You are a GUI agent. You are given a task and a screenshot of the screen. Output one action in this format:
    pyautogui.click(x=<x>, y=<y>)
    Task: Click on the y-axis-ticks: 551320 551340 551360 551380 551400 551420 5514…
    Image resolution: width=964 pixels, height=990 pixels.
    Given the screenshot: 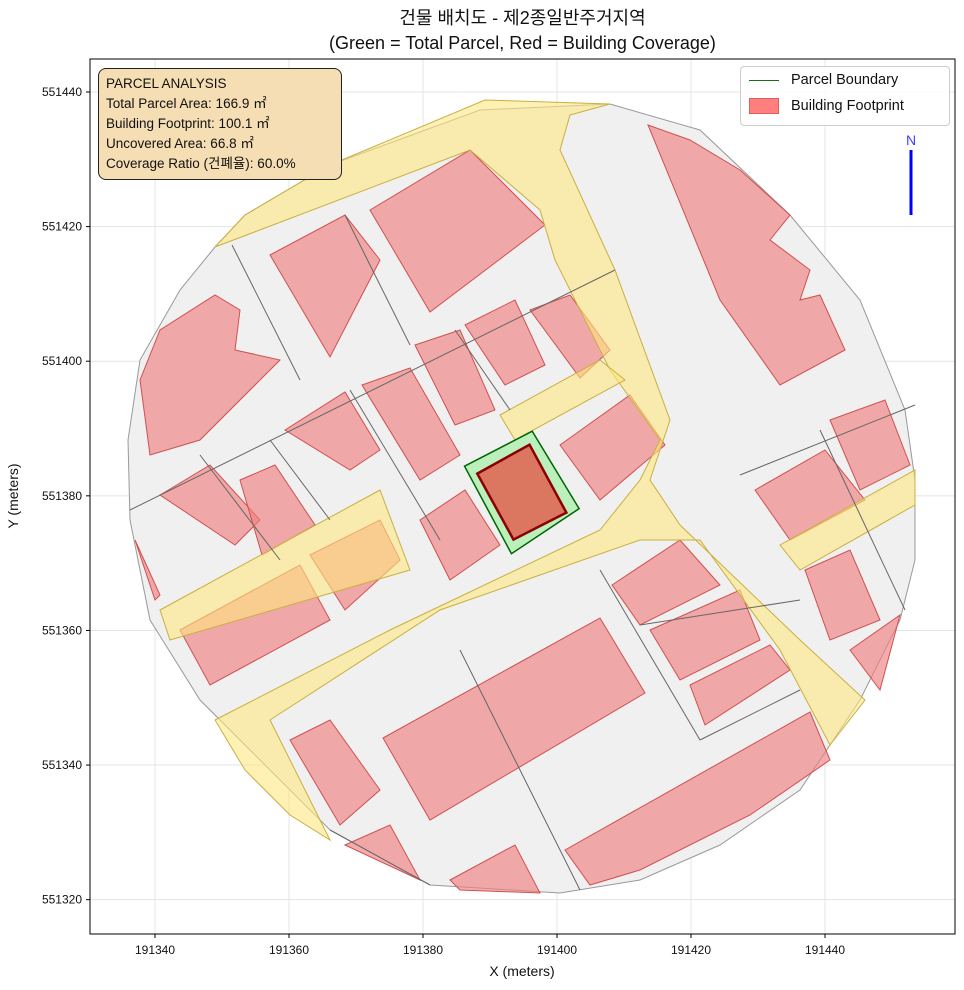 What is the action you would take?
    pyautogui.click(x=66, y=496)
    